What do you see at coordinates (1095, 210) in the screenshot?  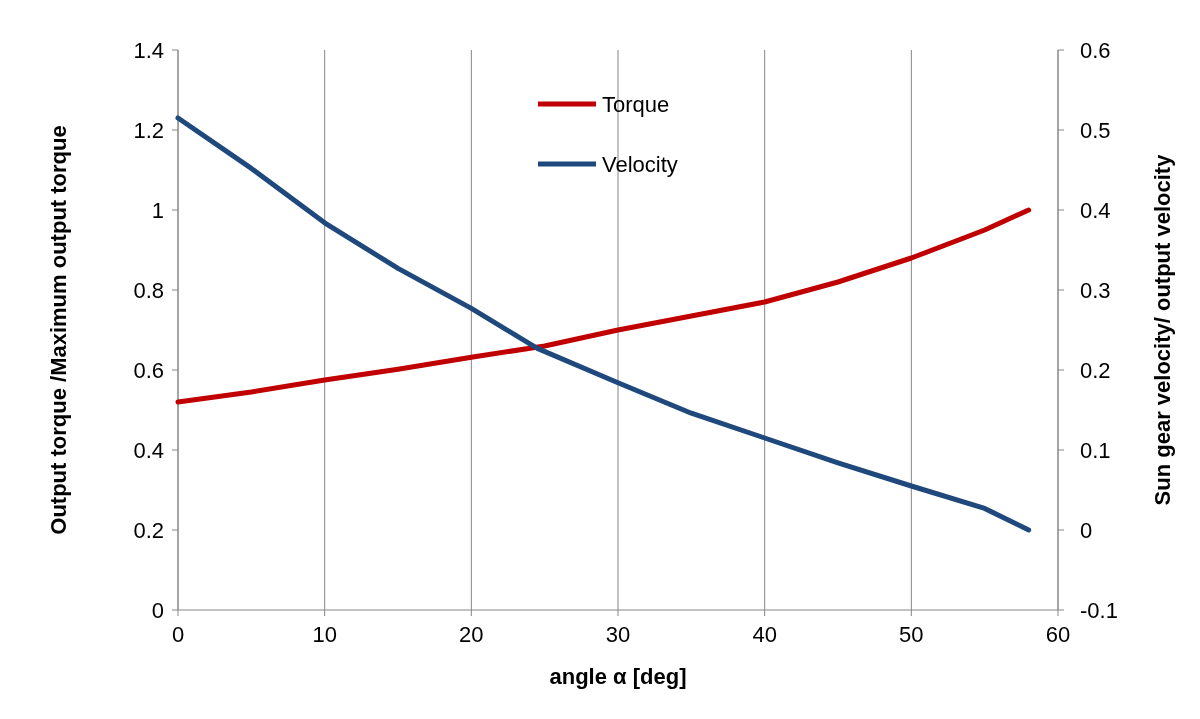 I see `y2-tick-label: 0.4` at bounding box center [1095, 210].